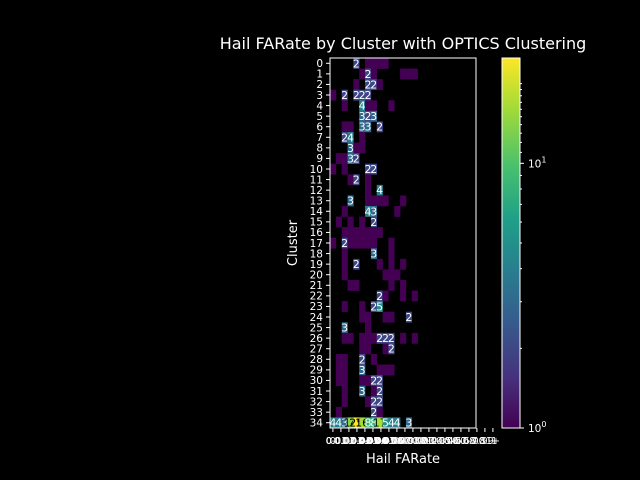 The width and height of the screenshot is (640, 480). Describe the element at coordinates (537, 162) in the screenshot. I see `colorbar-tick-label: 101` at that location.